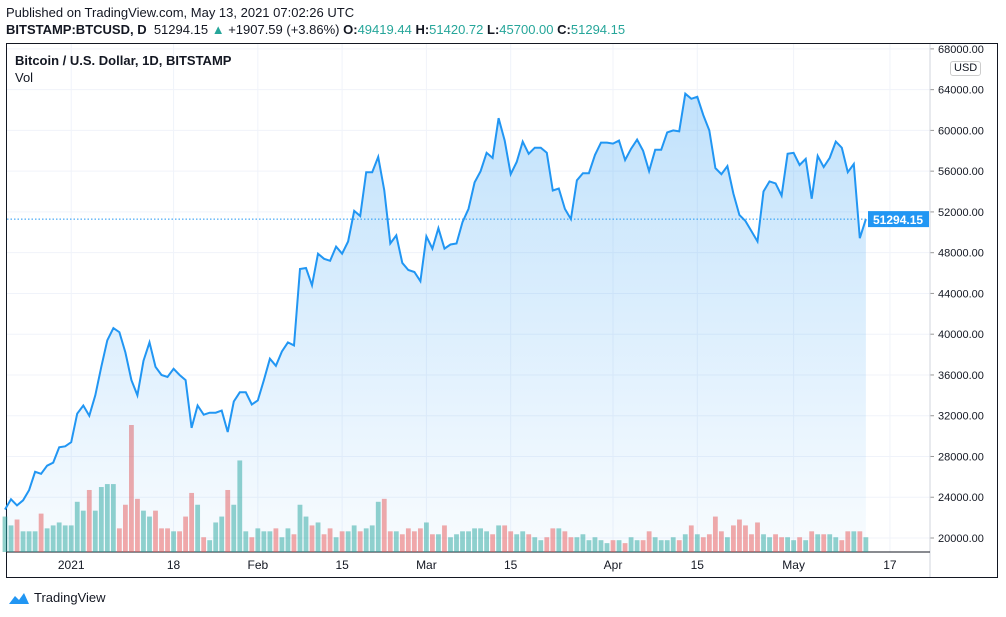 The width and height of the screenshot is (1006, 617). Describe the element at coordinates (257, 565) in the screenshot. I see `x-tick-label: Feb` at that location.